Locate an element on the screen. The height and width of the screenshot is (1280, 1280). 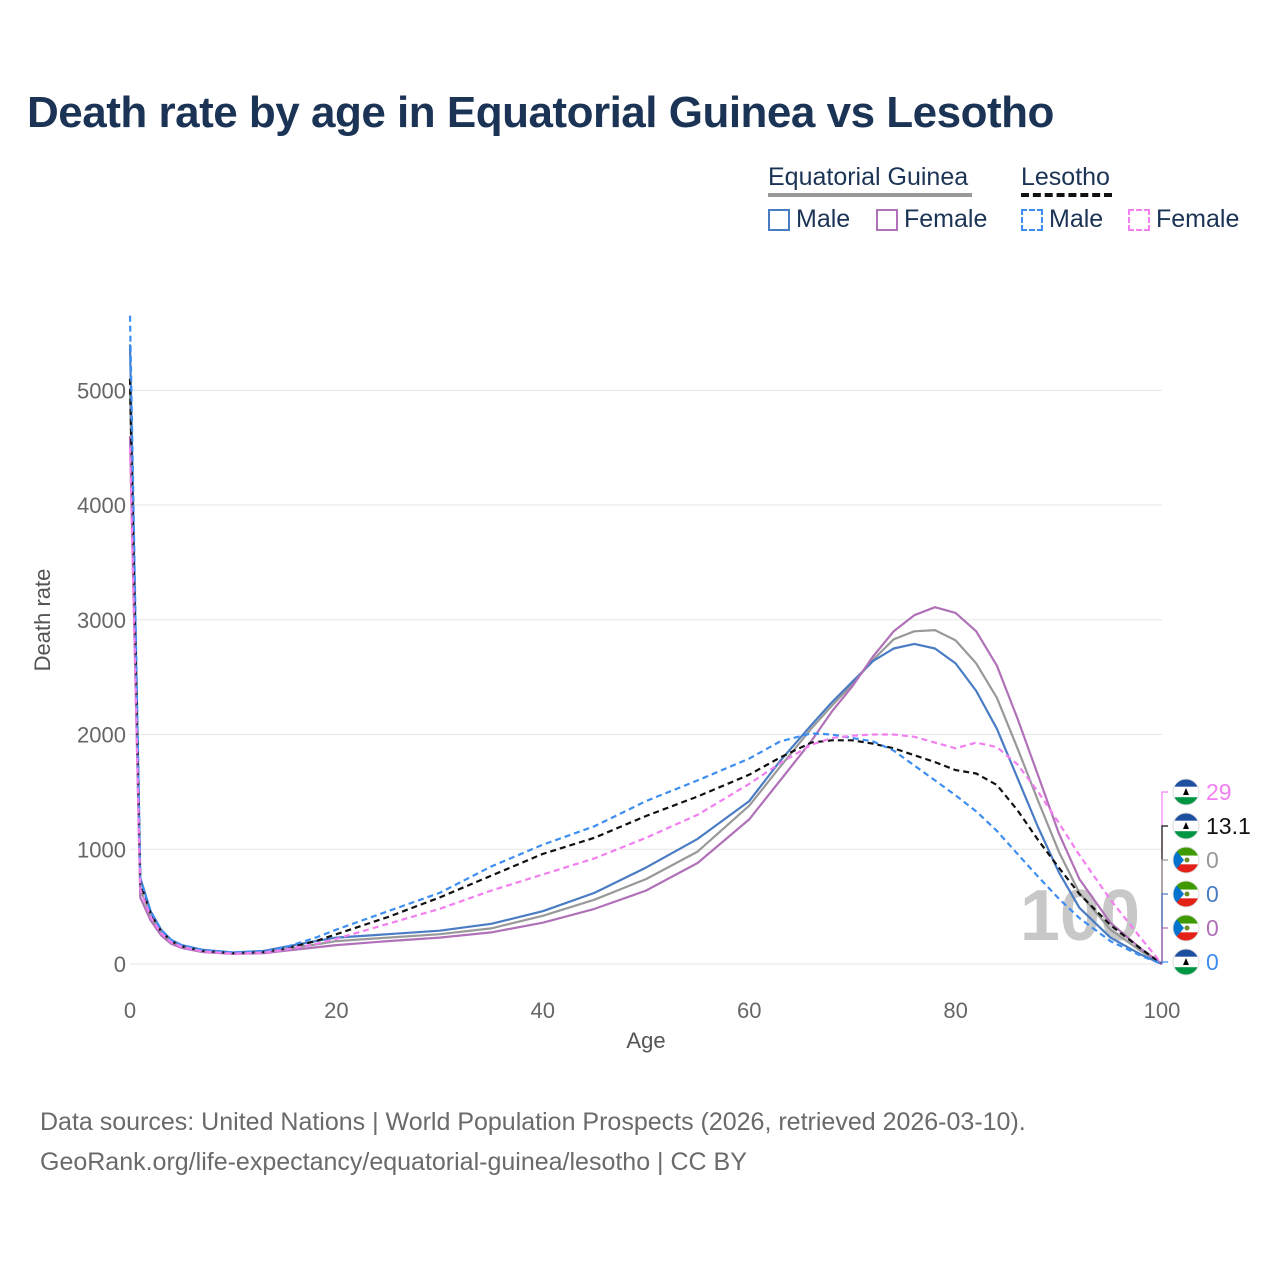
x-tick-label: 80 is located at coordinates (955, 1010).